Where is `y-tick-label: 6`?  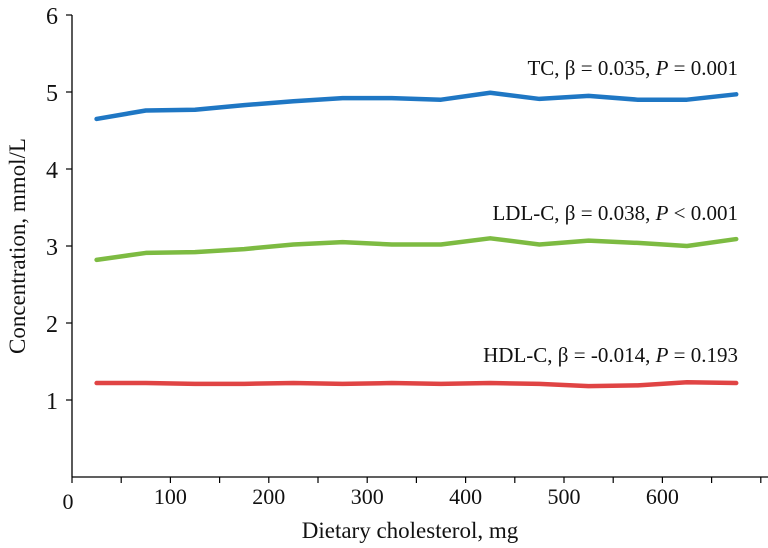
y-tick-label: 6 is located at coordinates (52, 17).